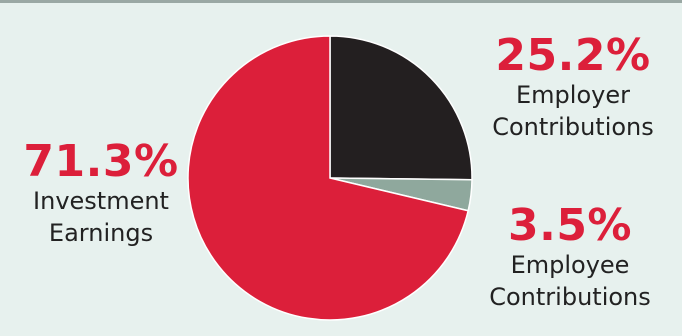  Describe the element at coordinates (573, 55) in the screenshot. I see `employer-contributions-percent: 25.2%` at that location.